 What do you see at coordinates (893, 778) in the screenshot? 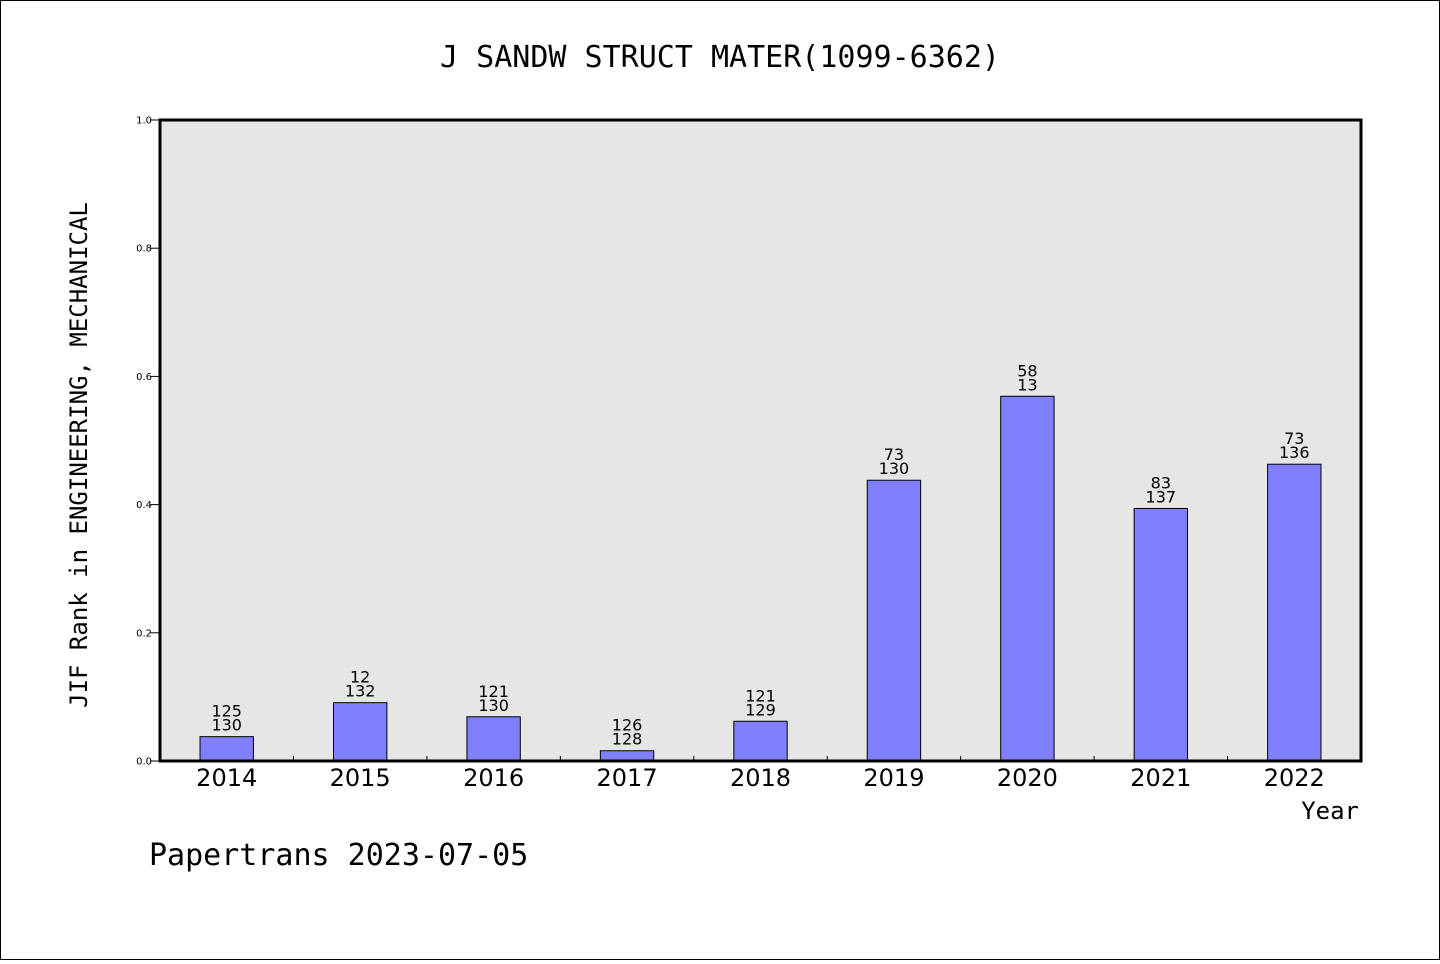
I see `x-tick-label: 2019` at bounding box center [893, 778].